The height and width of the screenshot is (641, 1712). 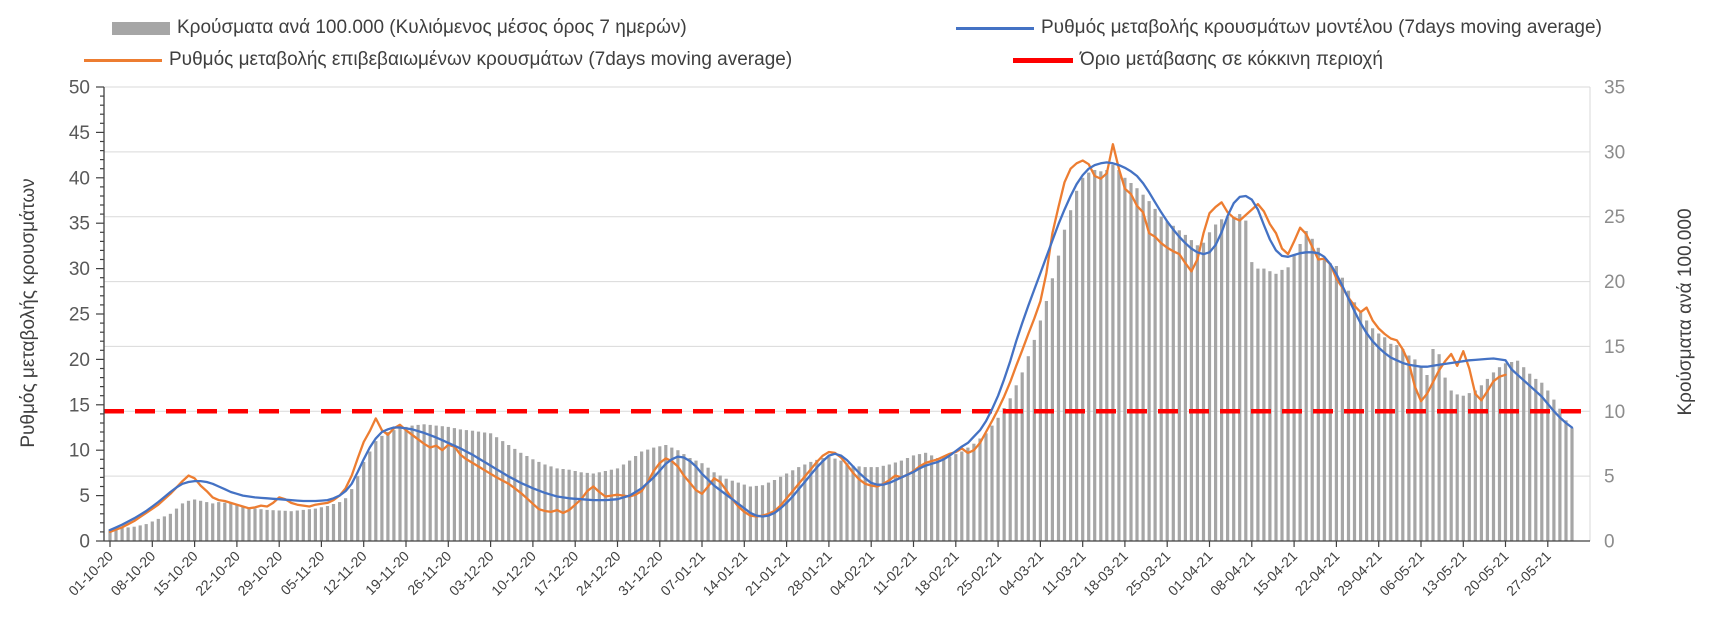 I want to click on x-axis-tick-label: 17-12-20, so click(x=555, y=573).